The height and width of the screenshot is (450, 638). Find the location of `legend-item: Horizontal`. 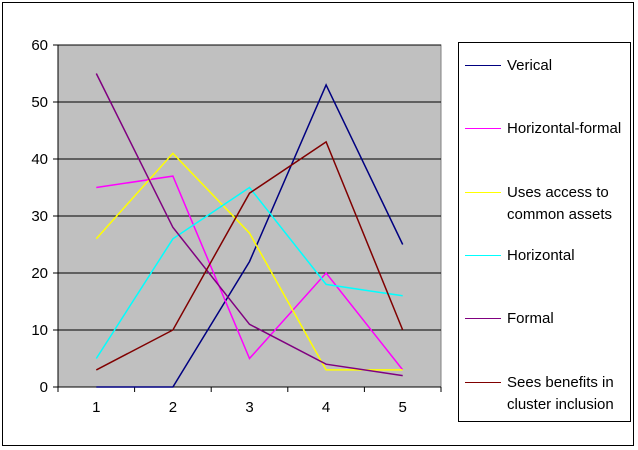

legend-item: Horizontal is located at coordinates (545, 257).